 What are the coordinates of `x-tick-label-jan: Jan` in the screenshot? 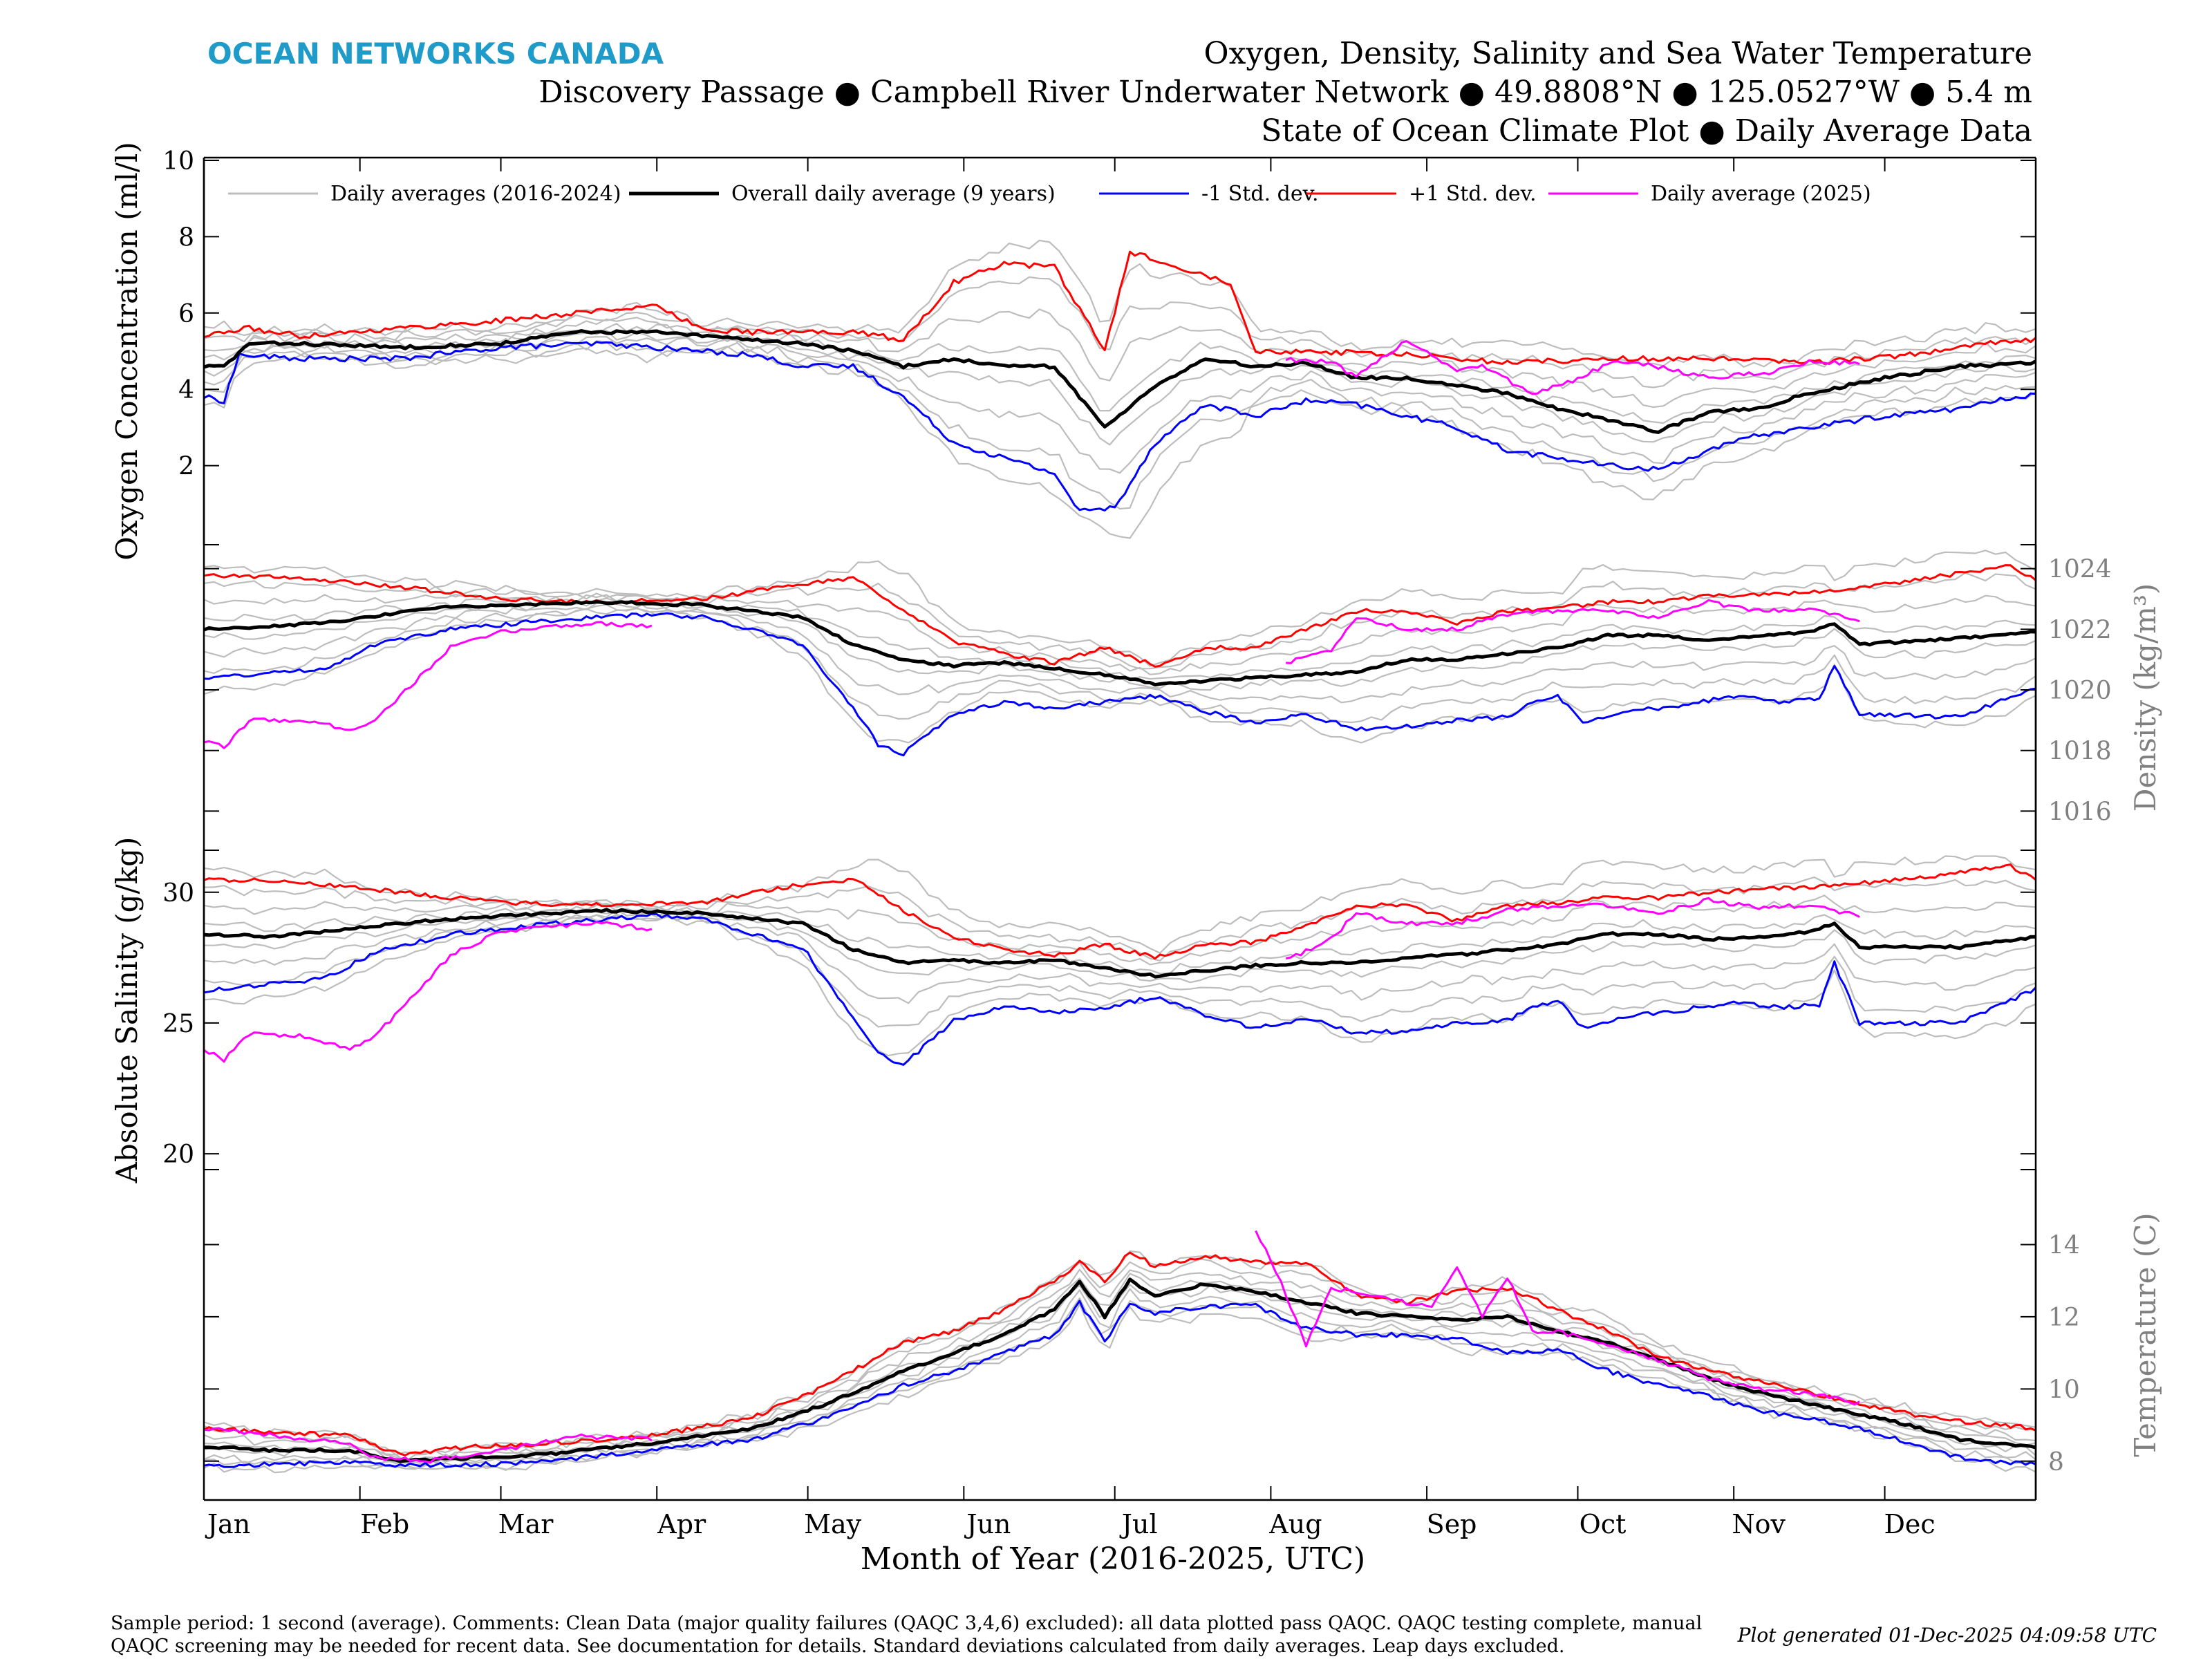 It's located at (228, 1524).